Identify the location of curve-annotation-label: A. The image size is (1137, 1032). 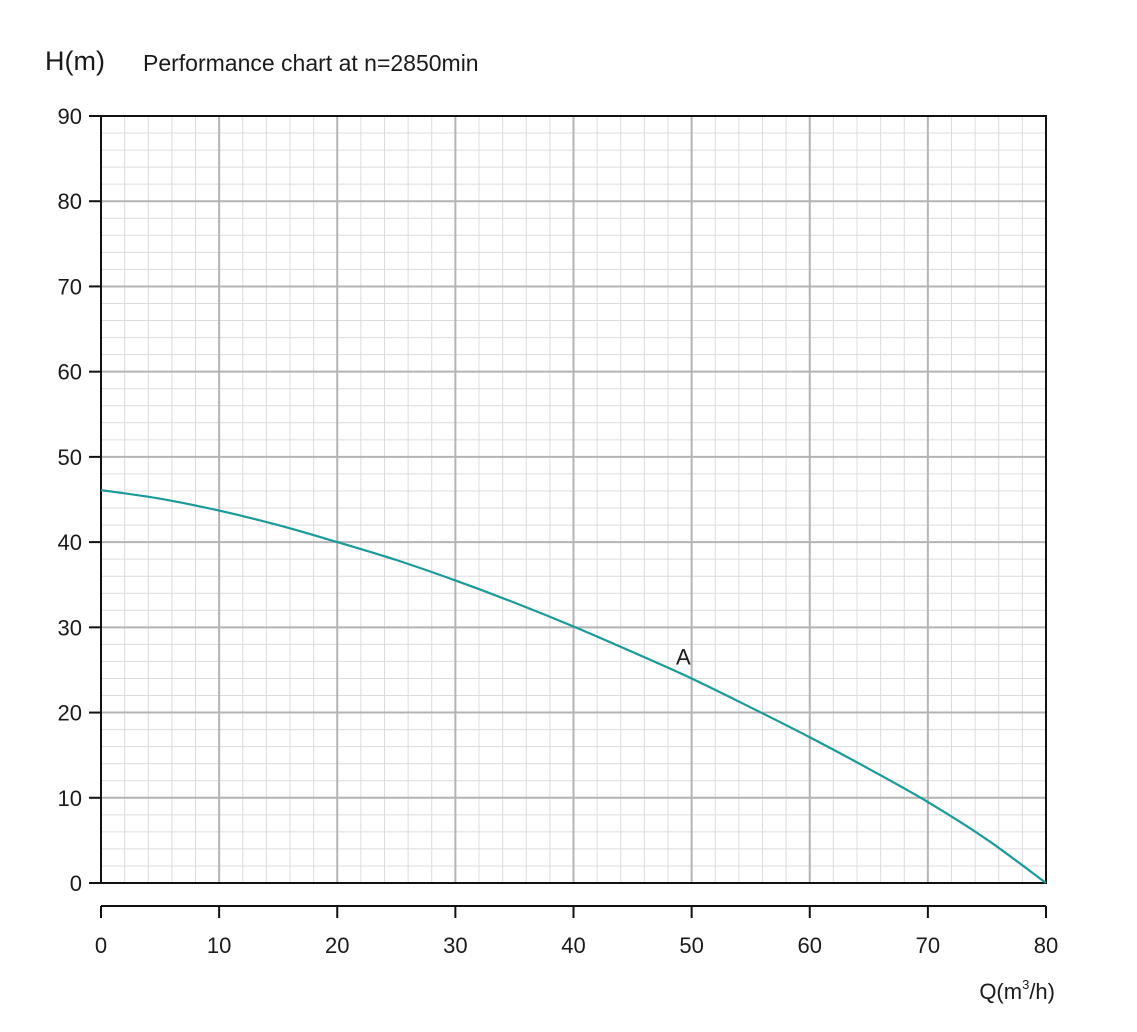
(683, 656).